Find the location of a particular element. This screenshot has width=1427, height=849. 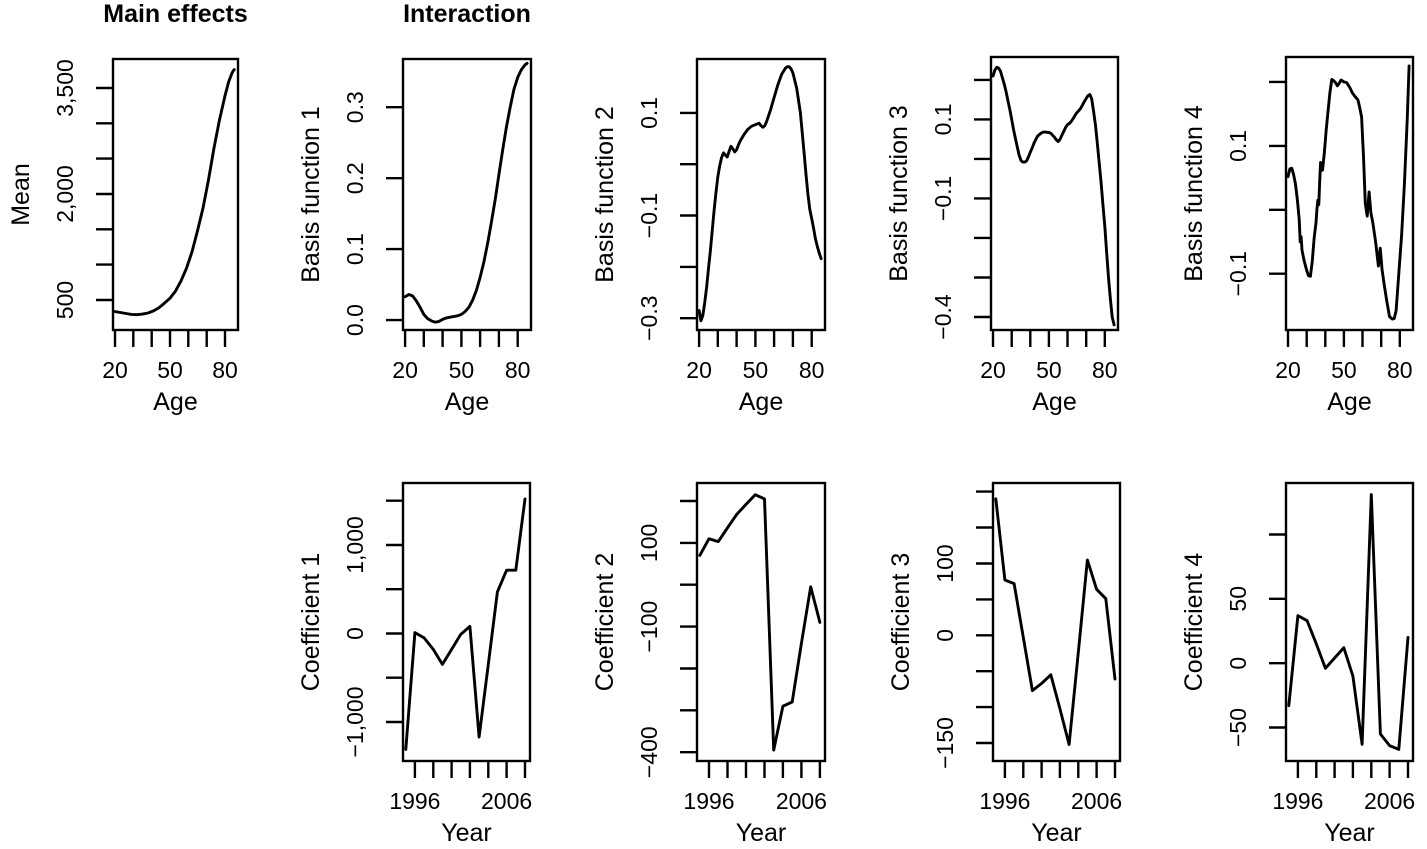

plot-basis-function-2: 20 50 80 −0.3 −0.1 0.1 Age Basis function 2 is located at coordinates (709, 236).